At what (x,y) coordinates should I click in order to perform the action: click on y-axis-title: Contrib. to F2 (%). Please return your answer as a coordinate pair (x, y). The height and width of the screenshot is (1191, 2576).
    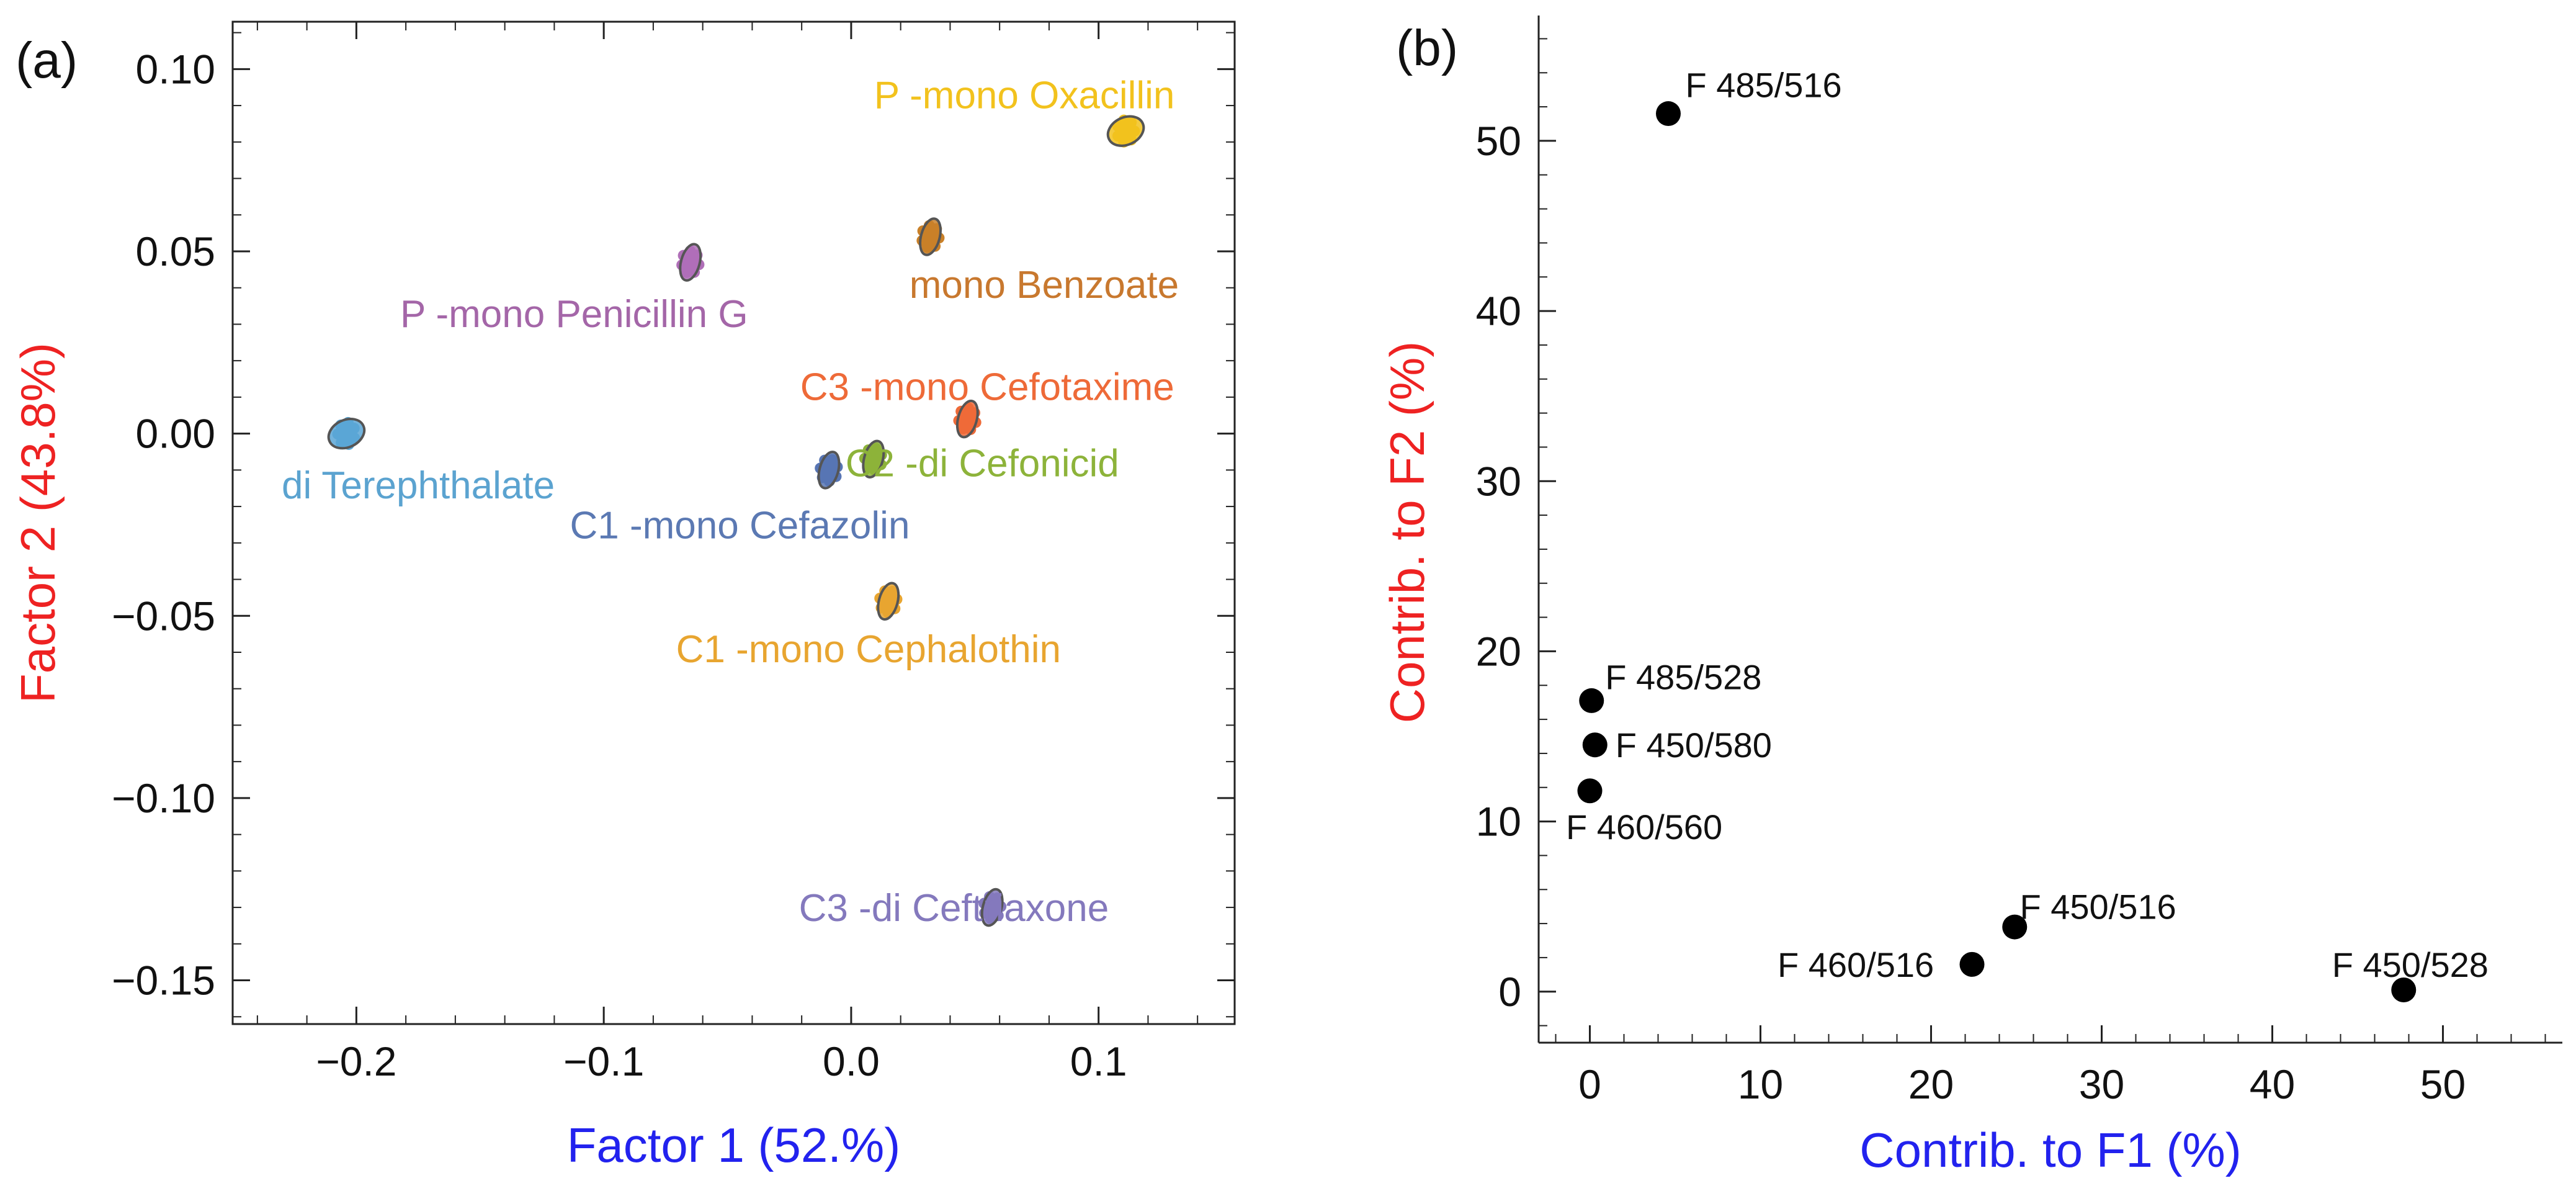
    Looking at the image, I should click on (1407, 532).